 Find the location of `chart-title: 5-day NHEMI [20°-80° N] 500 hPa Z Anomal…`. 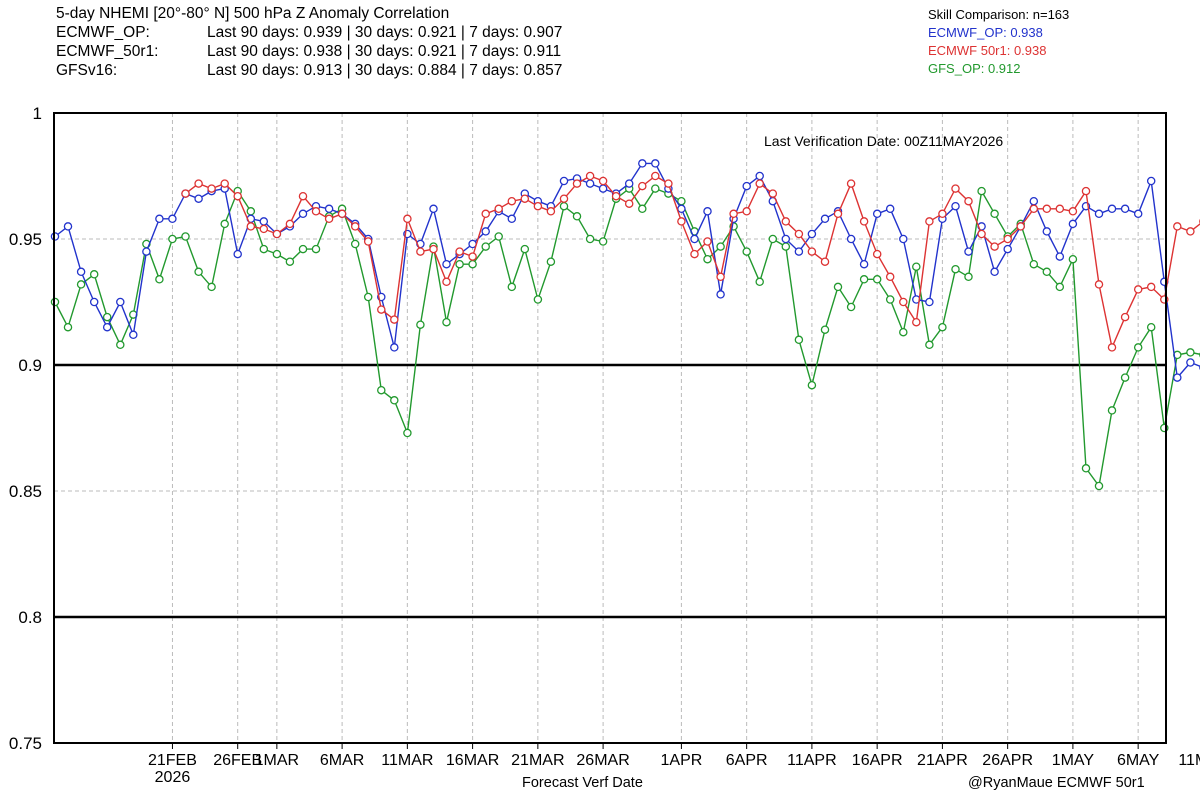

chart-title: 5-day NHEMI [20°-80° N] 500 hPa Z Anomal… is located at coordinates (253, 13).